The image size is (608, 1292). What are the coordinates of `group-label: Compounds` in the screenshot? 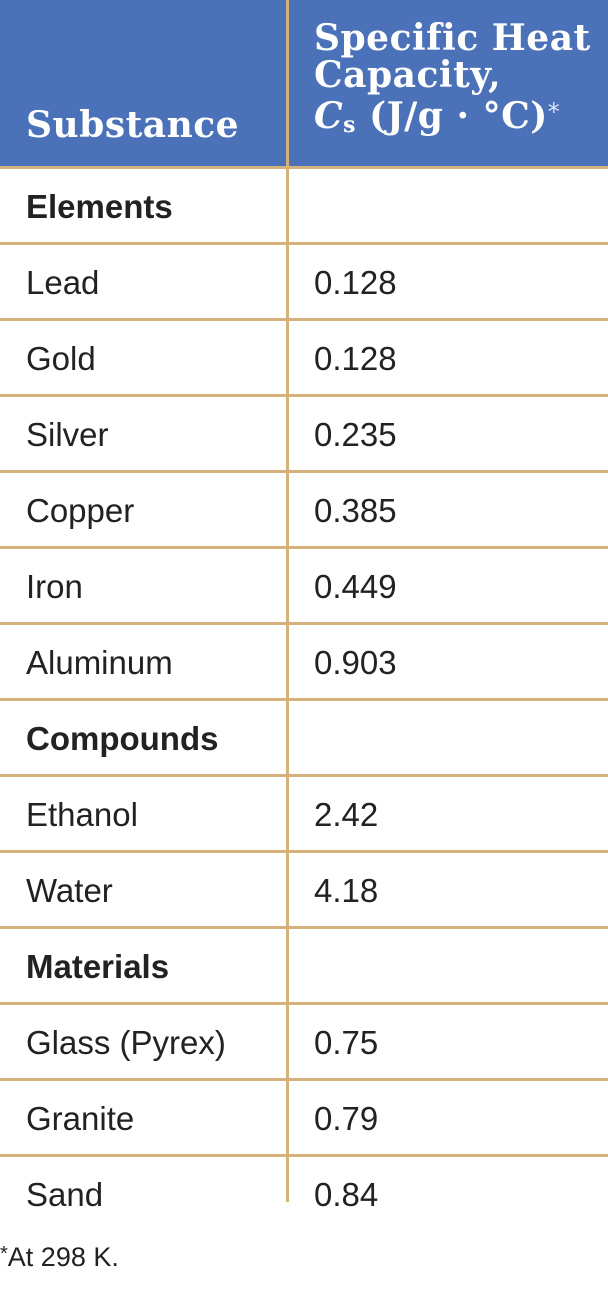 It's located at (122, 738).